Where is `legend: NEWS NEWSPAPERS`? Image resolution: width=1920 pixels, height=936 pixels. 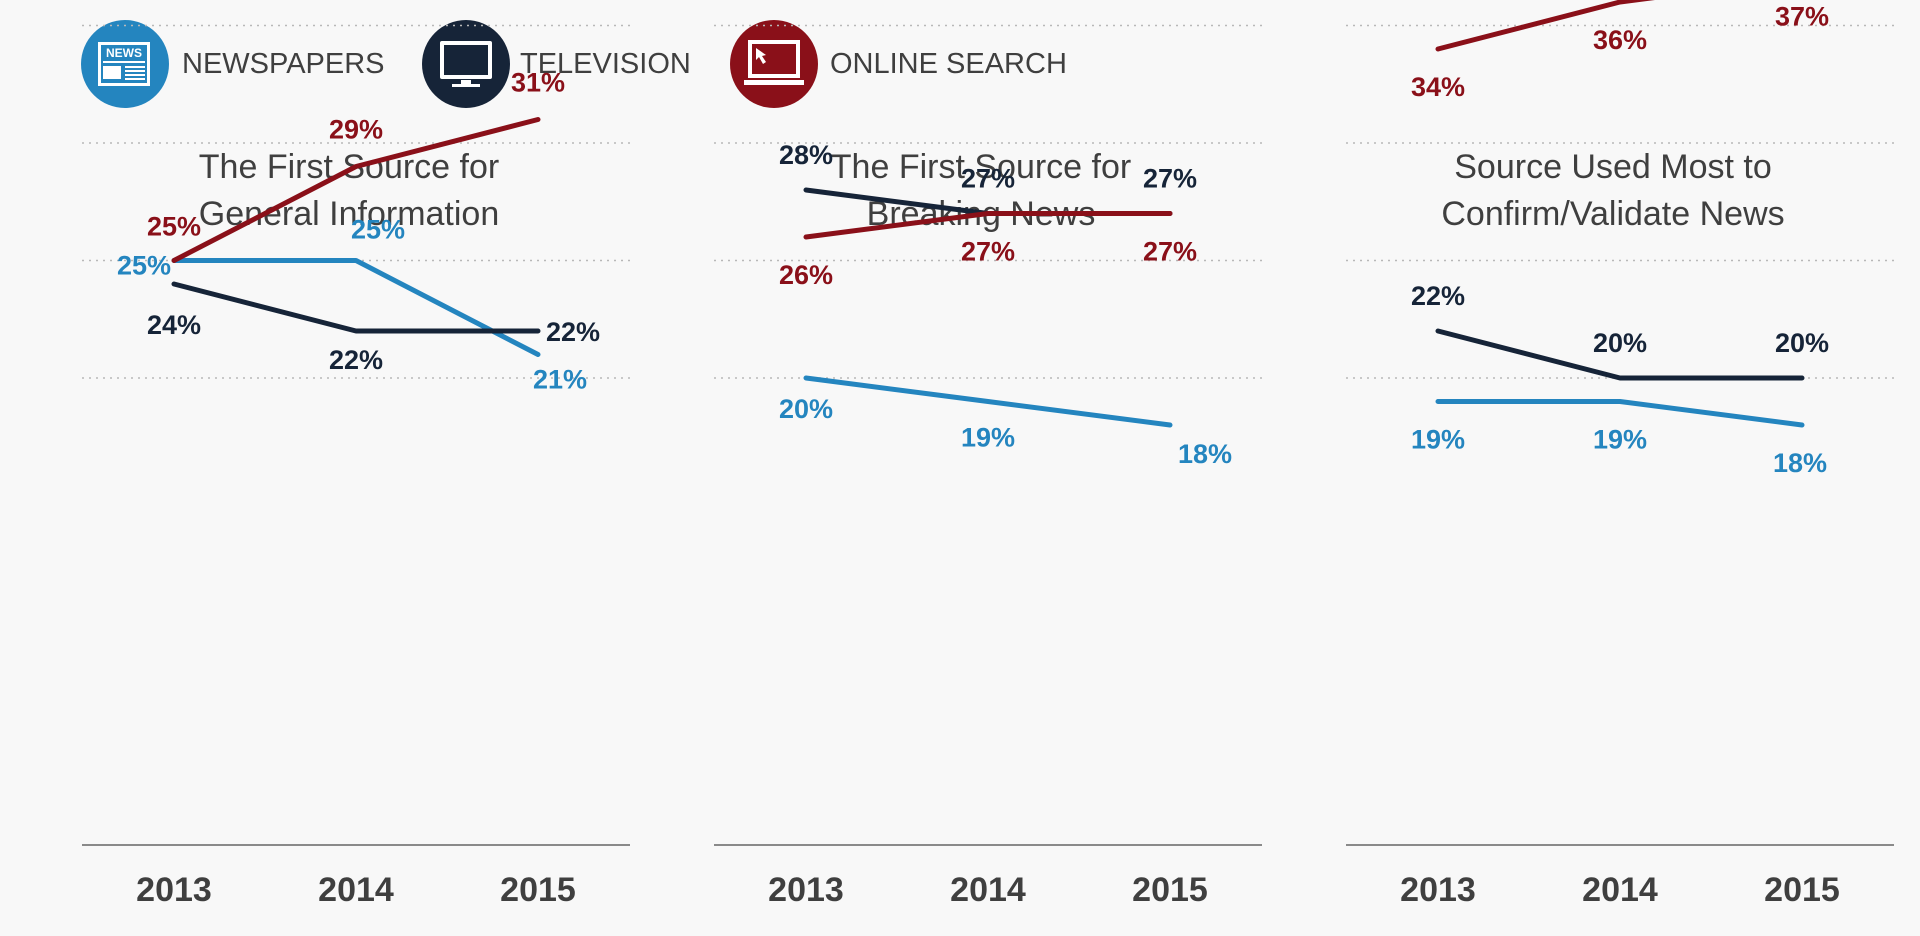 legend: NEWS NEWSPAPERS is located at coordinates (574, 64).